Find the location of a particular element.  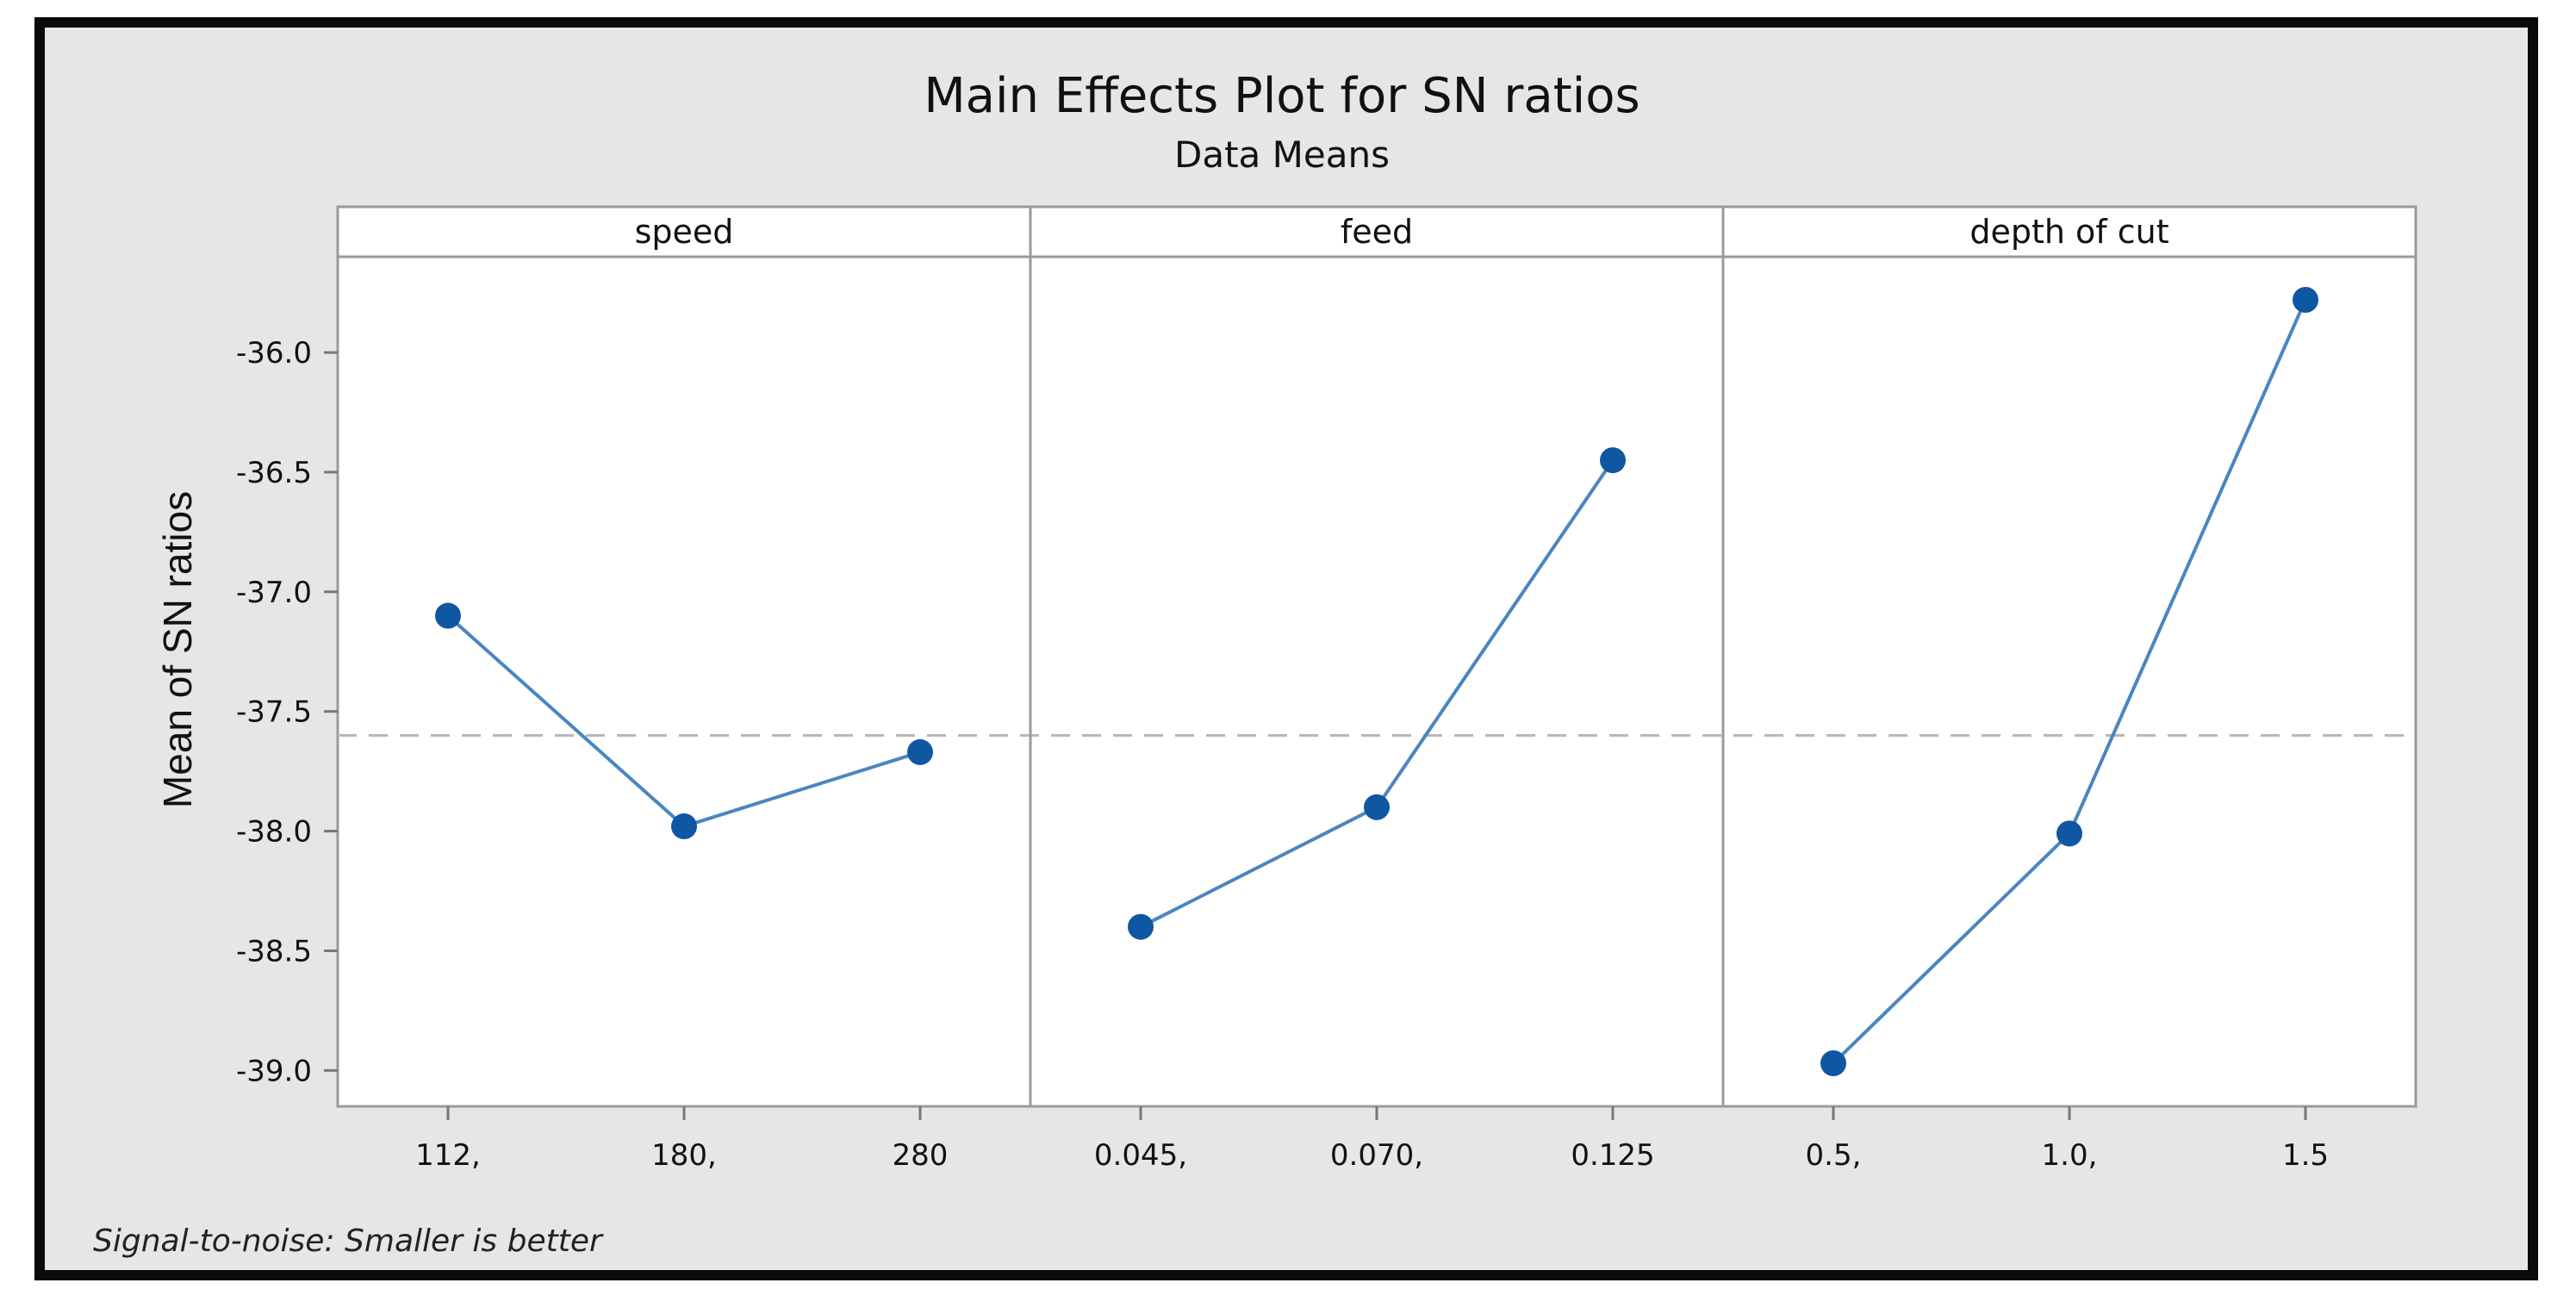

y-tick-label: -36.0 is located at coordinates (274, 353).